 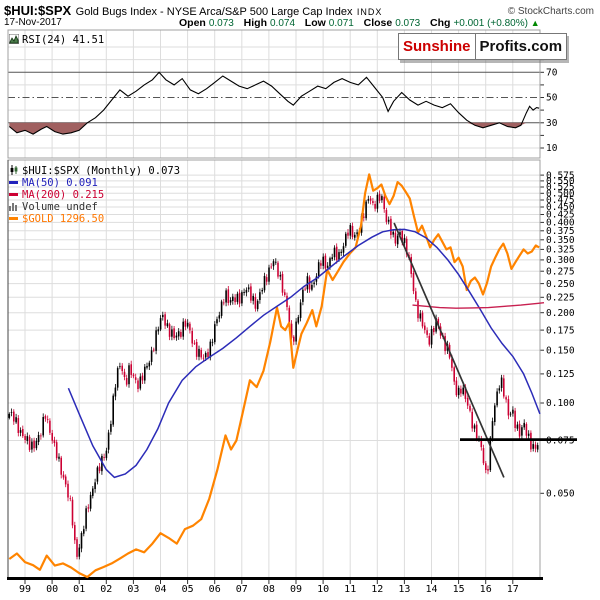 What do you see at coordinates (101, 171) in the screenshot?
I see `legend-price-label: $HUI:$SPX (Monthly) 0.073` at bounding box center [101, 171].